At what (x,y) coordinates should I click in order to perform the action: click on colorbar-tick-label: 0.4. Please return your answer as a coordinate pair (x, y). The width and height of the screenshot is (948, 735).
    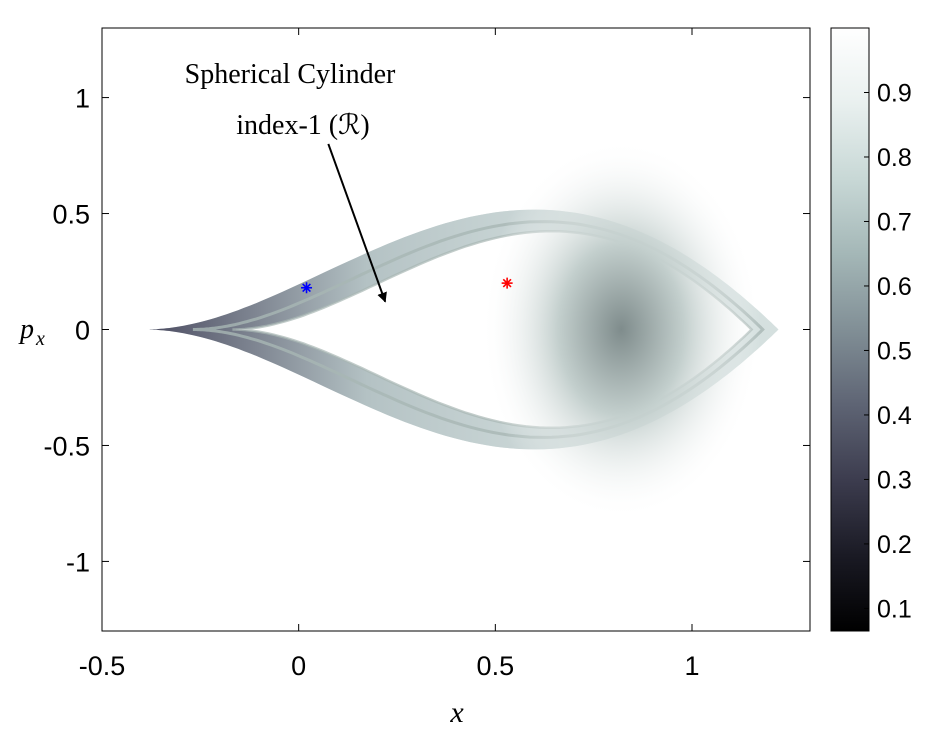
    Looking at the image, I should click on (894, 416).